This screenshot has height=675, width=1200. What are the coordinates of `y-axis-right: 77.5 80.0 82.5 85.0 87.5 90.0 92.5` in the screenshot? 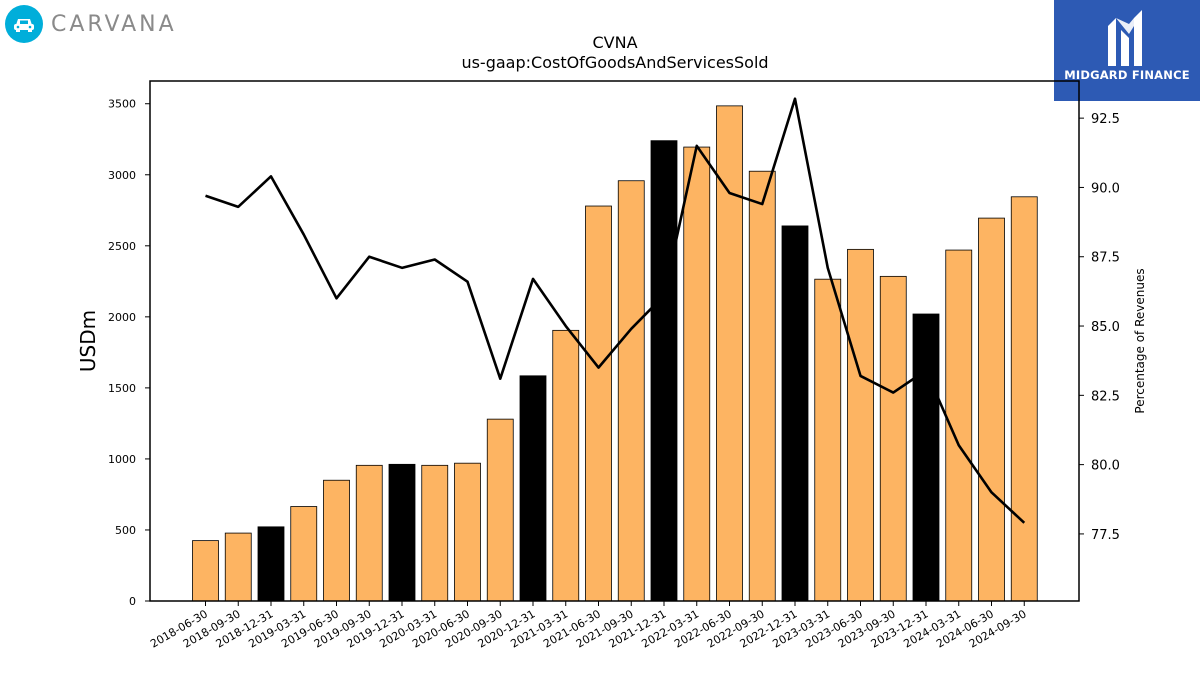 It's located at (1099, 327).